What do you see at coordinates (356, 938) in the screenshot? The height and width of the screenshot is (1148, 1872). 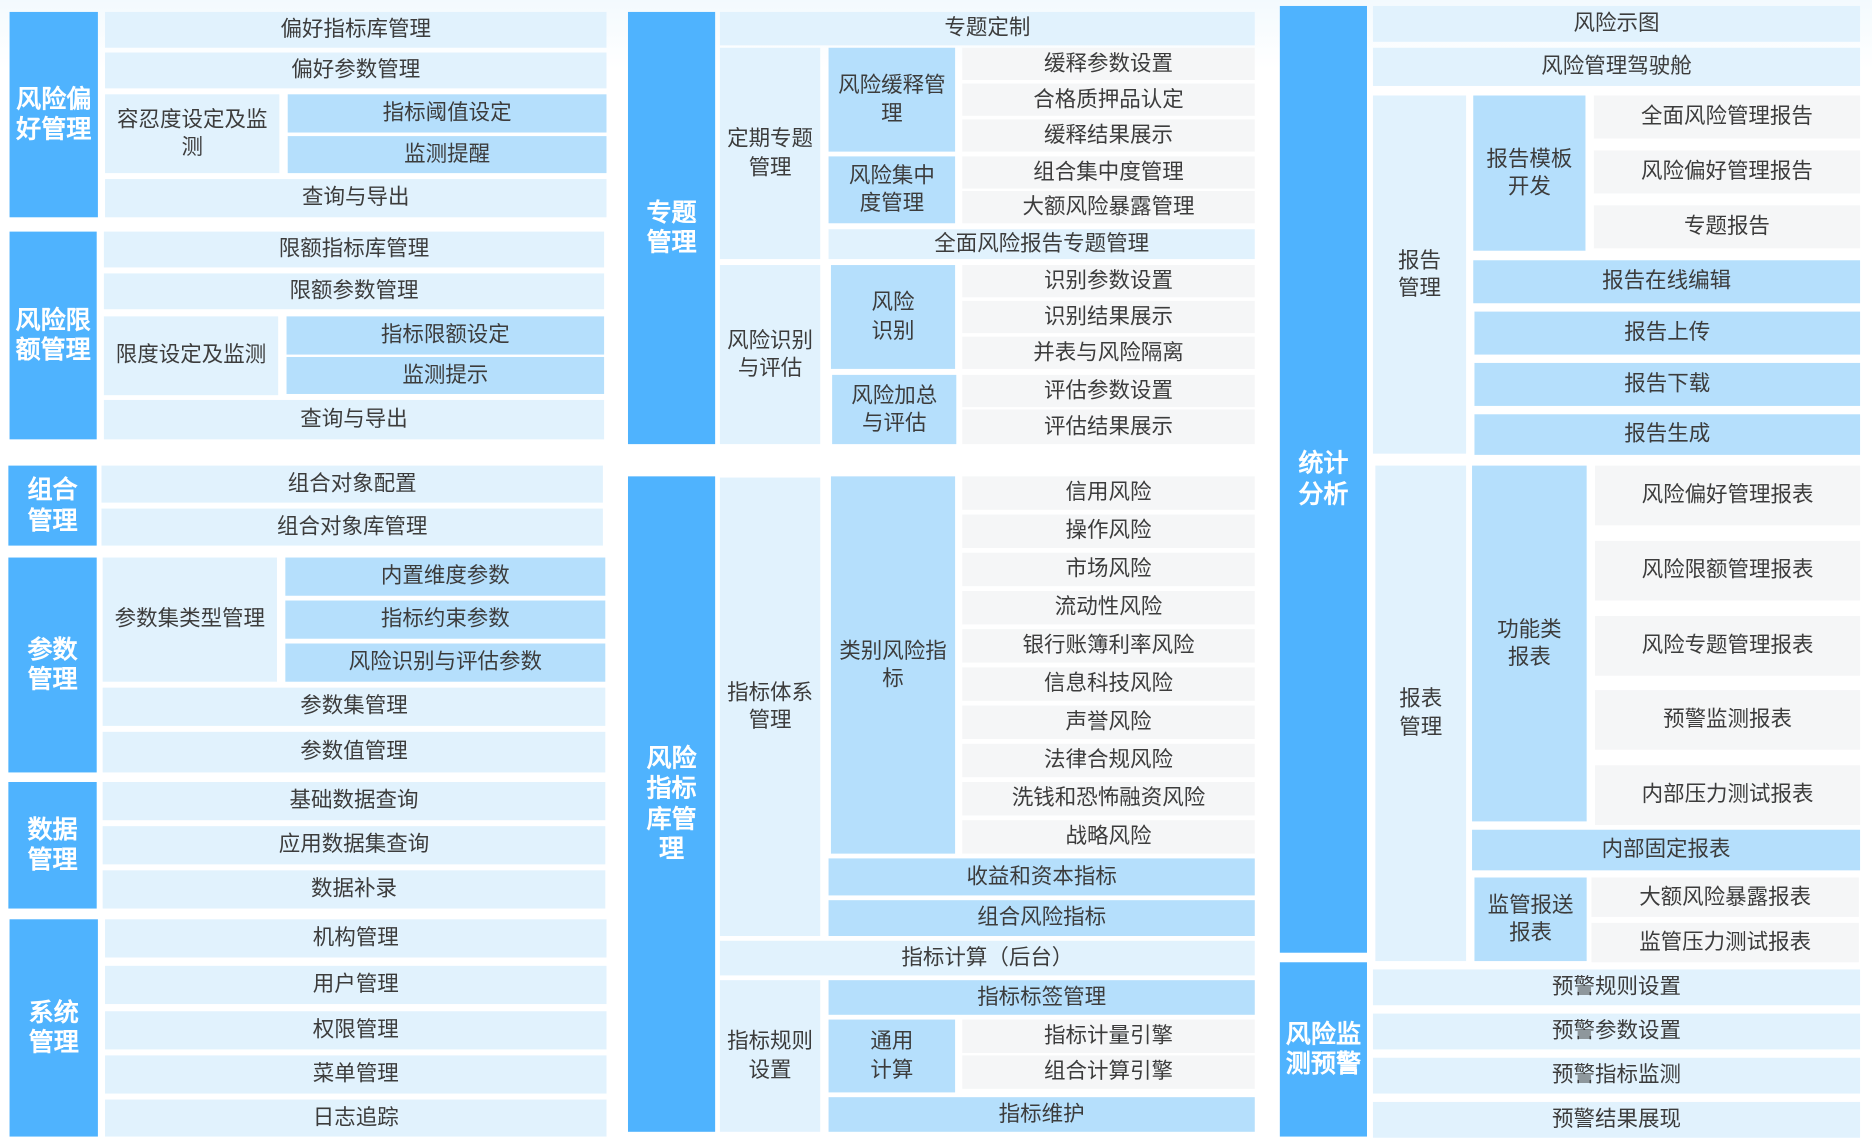 I see `module-category: 机构管理` at bounding box center [356, 938].